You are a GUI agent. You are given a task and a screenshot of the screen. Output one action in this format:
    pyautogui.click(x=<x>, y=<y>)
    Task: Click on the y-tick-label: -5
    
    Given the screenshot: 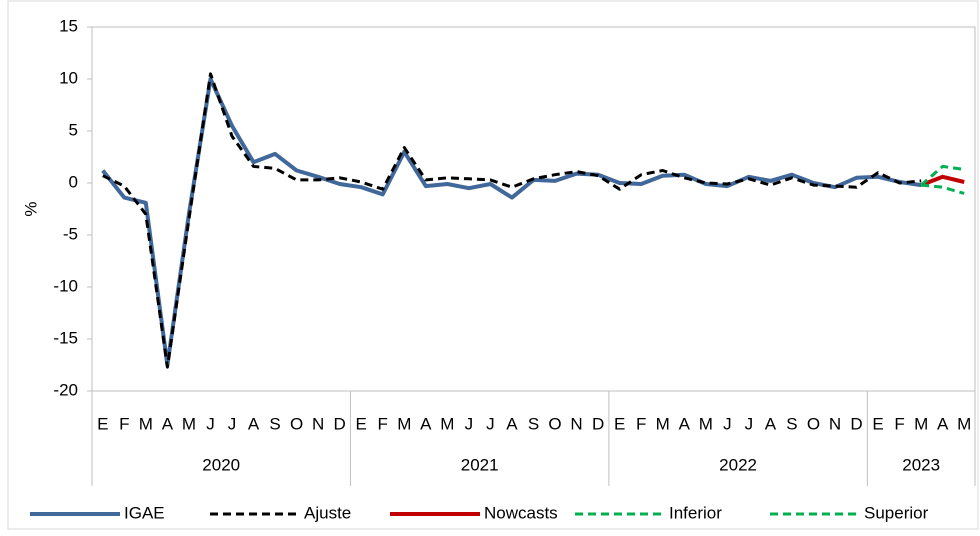 What is the action you would take?
    pyautogui.click(x=70, y=233)
    